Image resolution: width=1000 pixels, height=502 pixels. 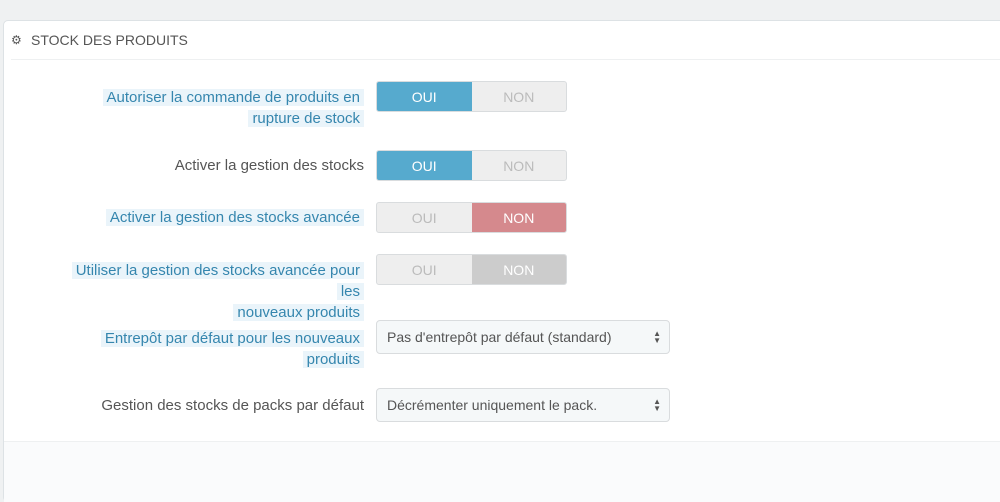 I want to click on cogs-icon: ⚙, so click(x=16, y=40).